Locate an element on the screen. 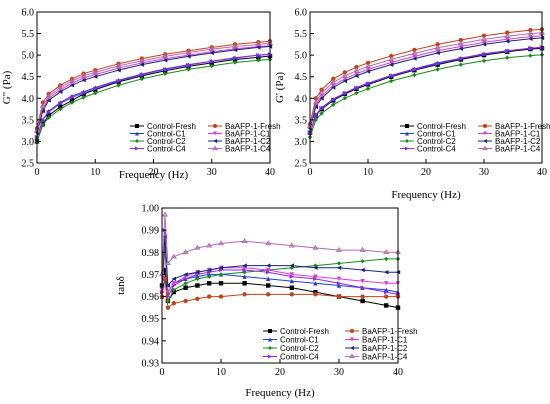 Image resolution: width=550 pixels, height=404 pixels. legend-label: BaAFP-1-Fresh is located at coordinates (390, 331).